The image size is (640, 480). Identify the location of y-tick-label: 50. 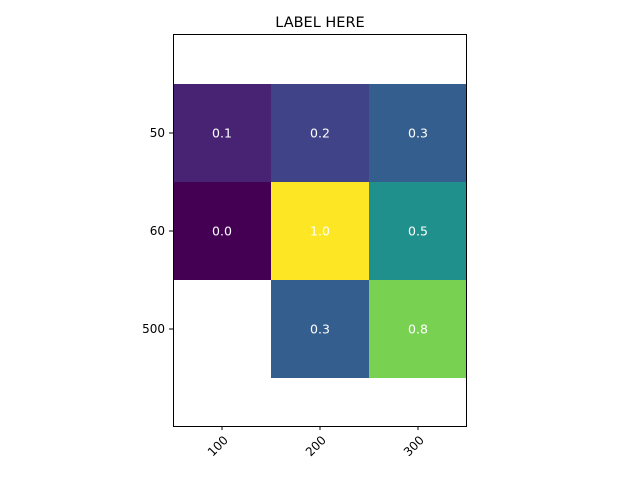
(157, 133).